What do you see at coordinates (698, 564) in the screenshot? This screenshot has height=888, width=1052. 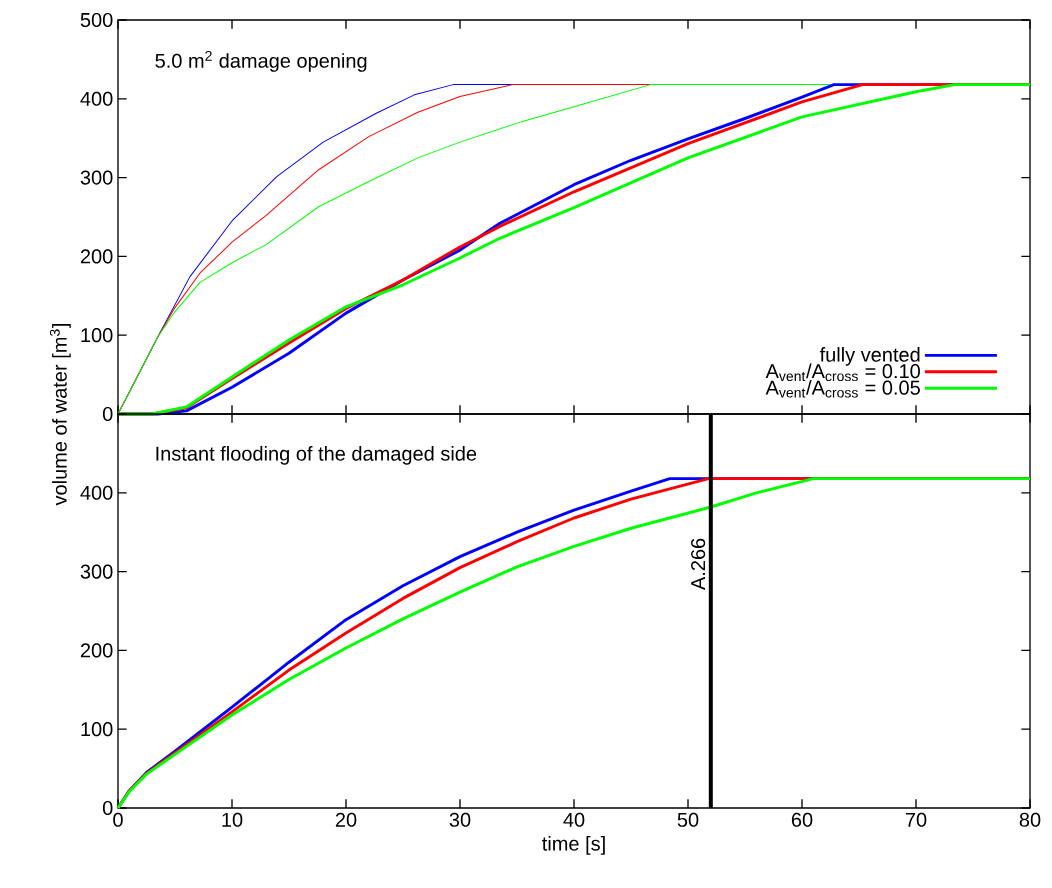 I see `ref-line-label: A.266` at bounding box center [698, 564].